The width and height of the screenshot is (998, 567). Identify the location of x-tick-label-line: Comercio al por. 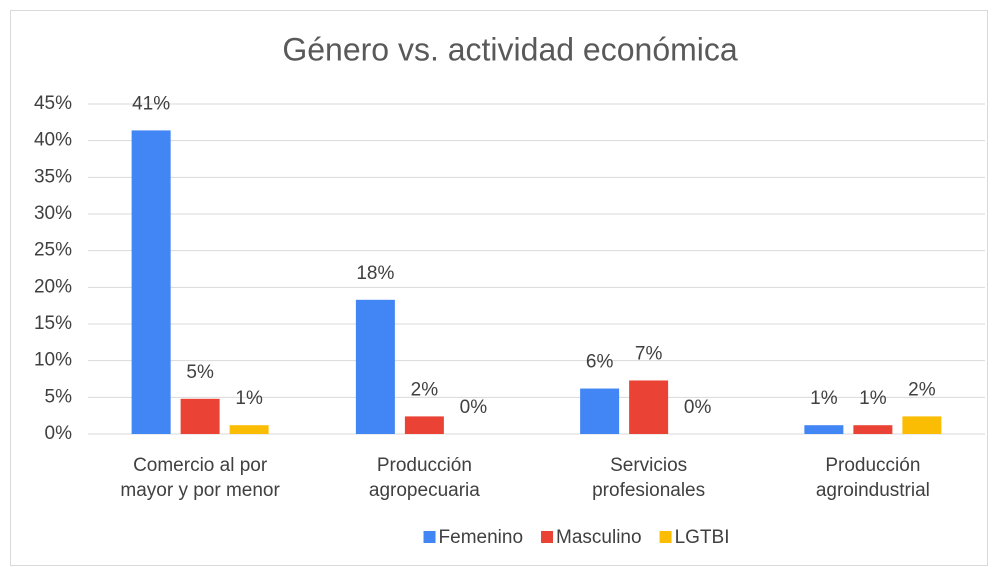
(200, 465).